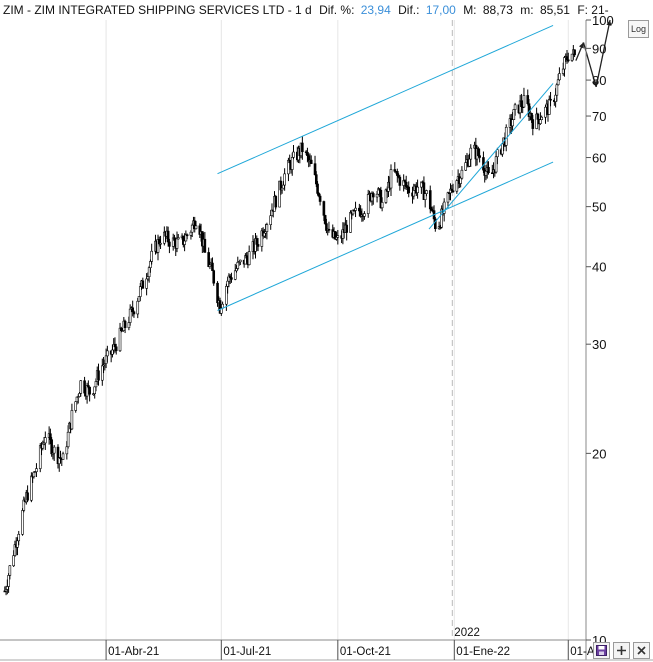 The image size is (653, 662). Describe the element at coordinates (599, 48) in the screenshot. I see `y-tick-label: 90` at that location.